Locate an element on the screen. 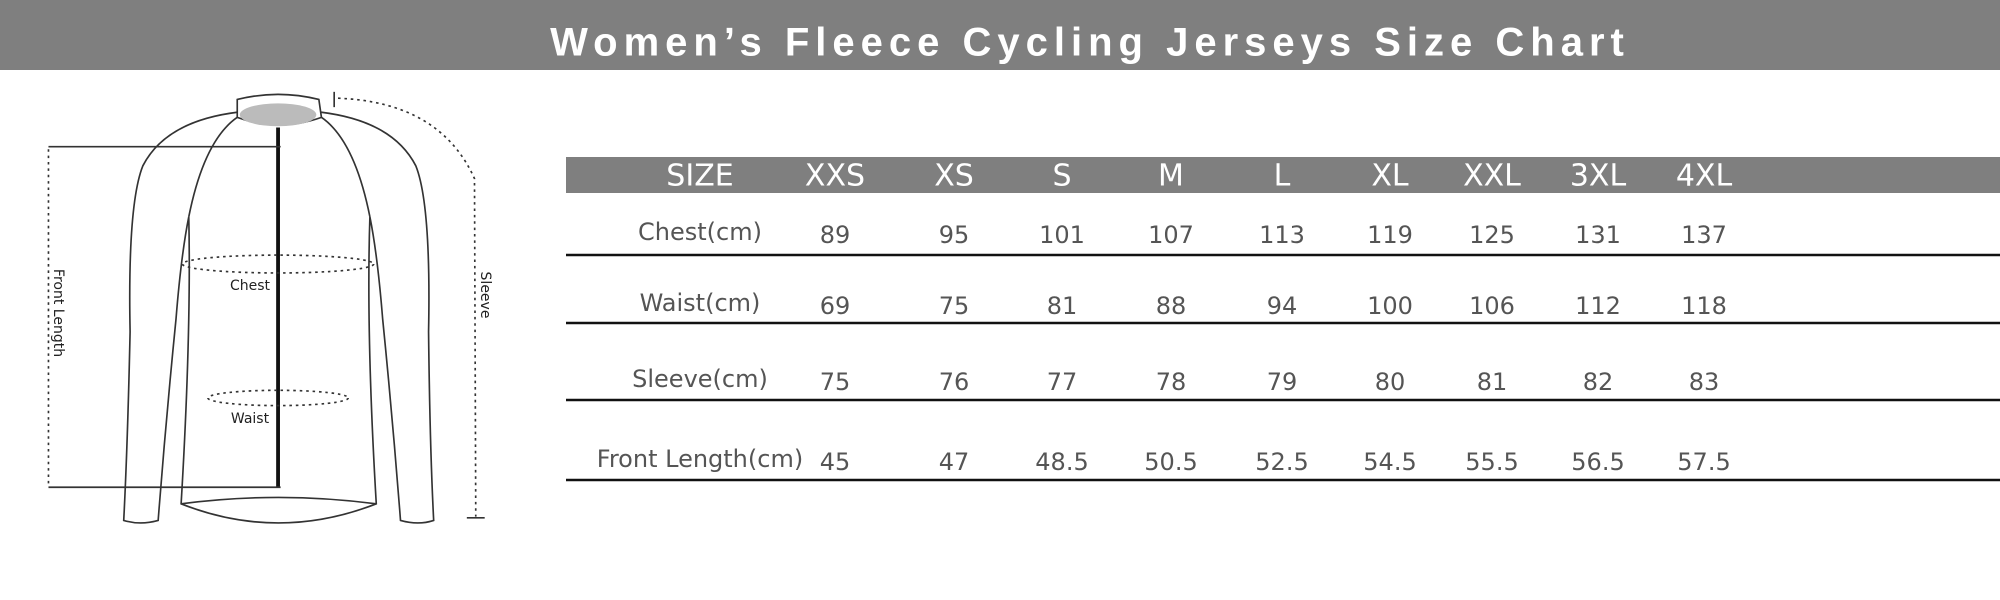 Image resolution: width=2000 pixels, height=600 pixels. column-header: 4XL is located at coordinates (1704, 176).